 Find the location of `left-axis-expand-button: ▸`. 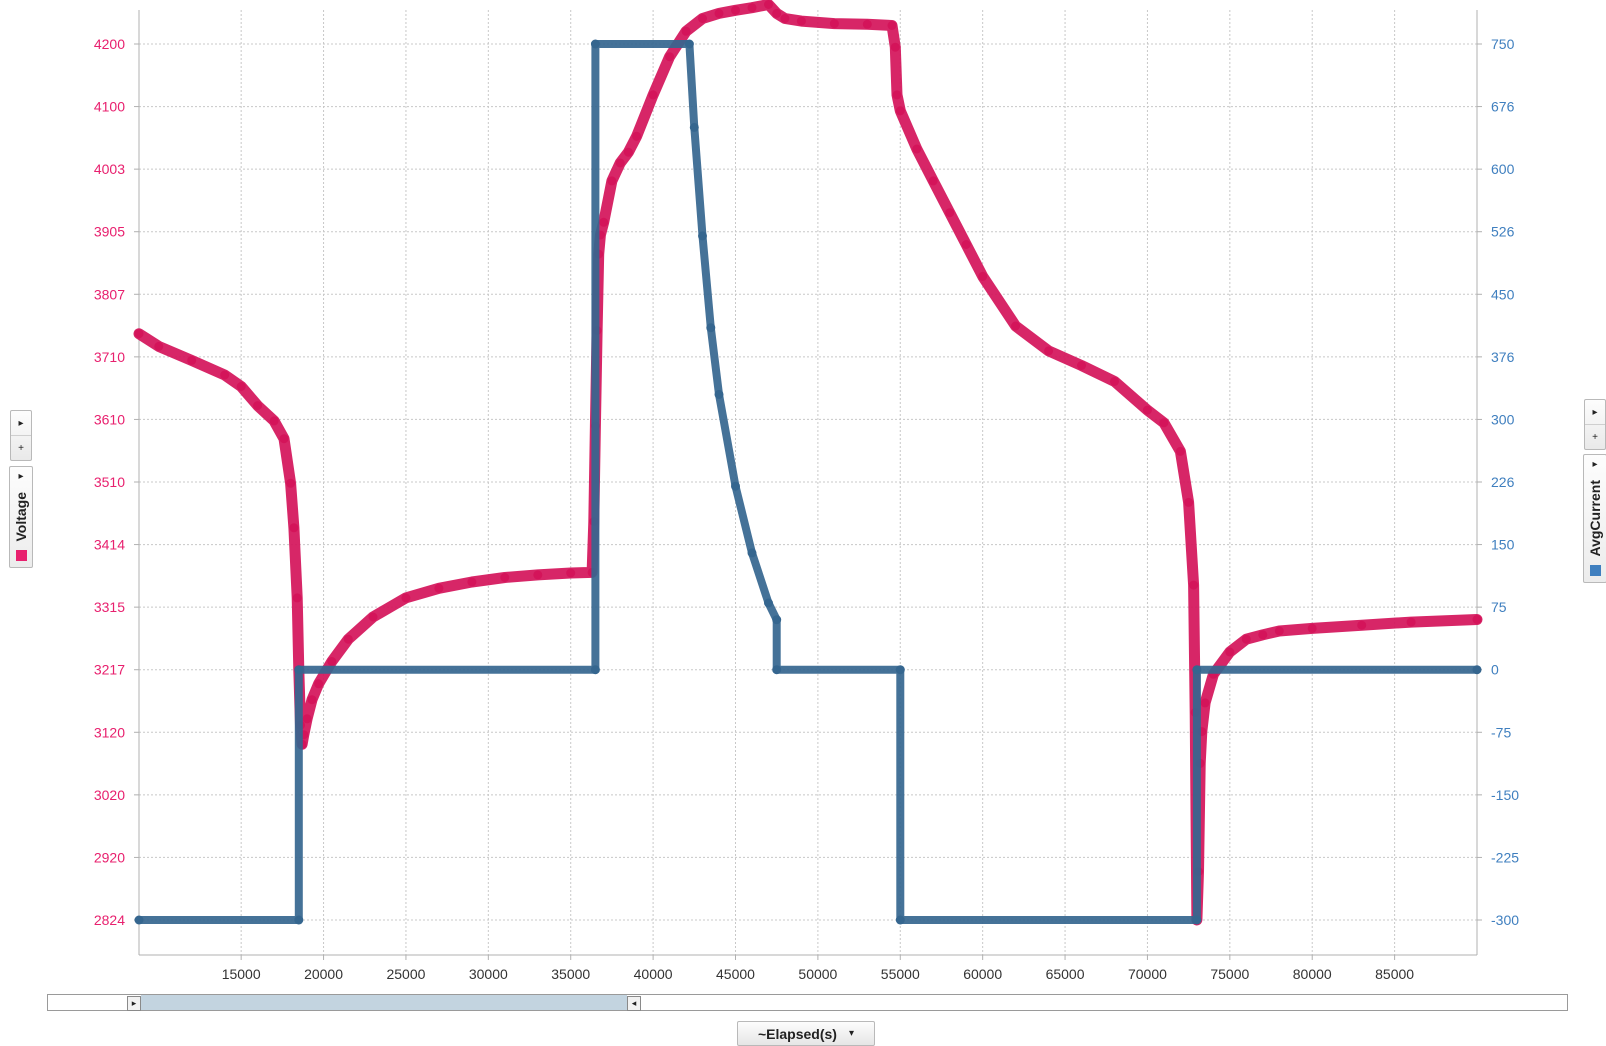

left-axis-expand-button: ▸ is located at coordinates (21, 423).